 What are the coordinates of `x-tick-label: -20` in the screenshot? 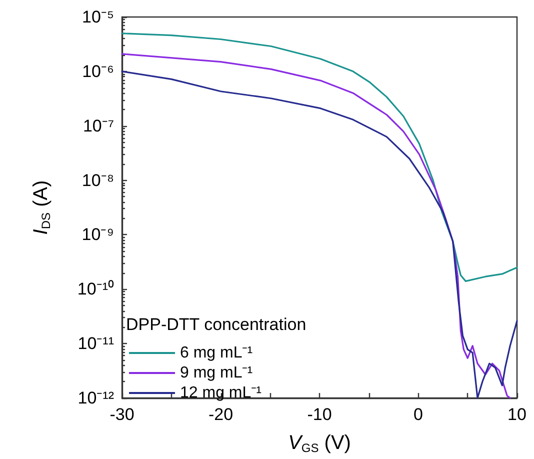 It's located at (221, 414).